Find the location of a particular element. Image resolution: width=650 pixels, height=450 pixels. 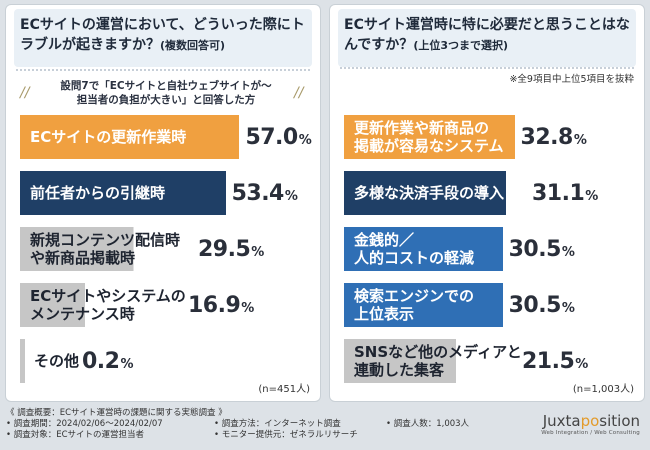

right-question-title: ECサイト運営時に特に必要だと思うことはなんですか？(上位3つまで選択) is located at coordinates (487, 38).